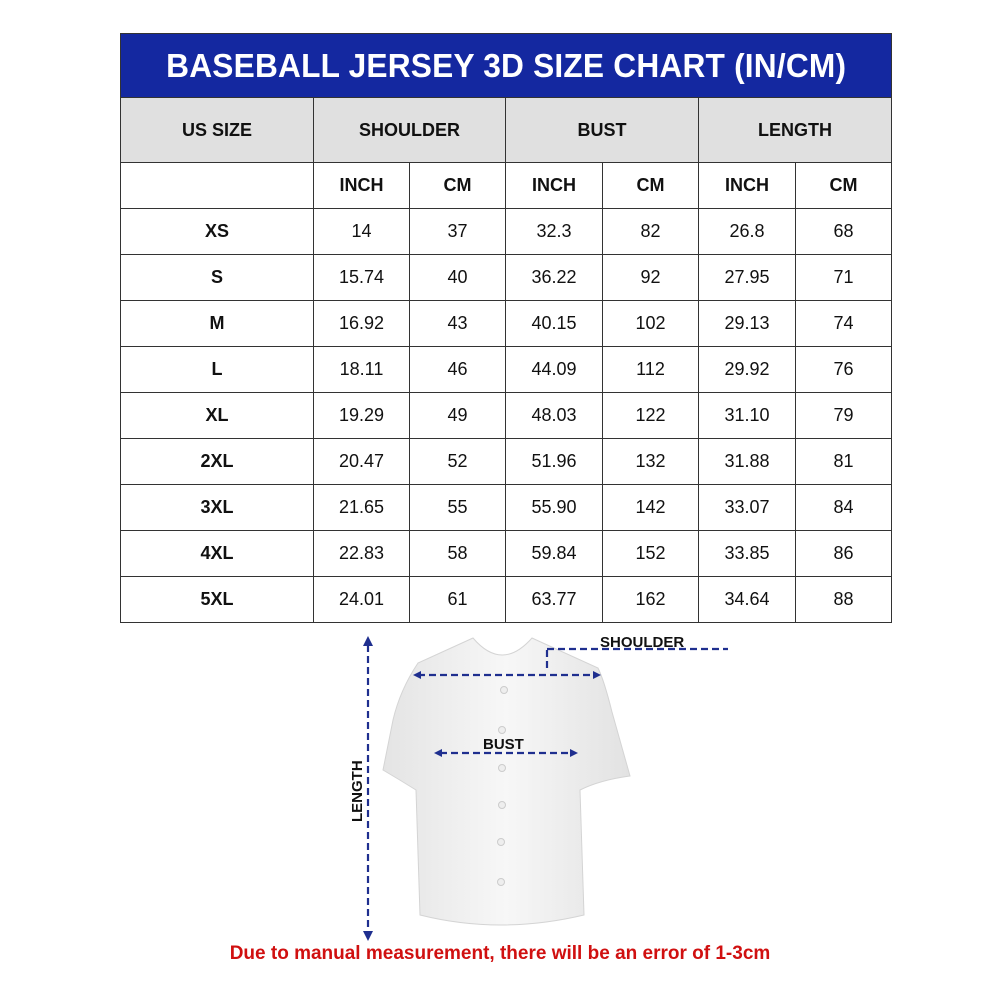 This screenshot has width=1000, height=1000. What do you see at coordinates (409, 130) in the screenshot?
I see `header-shoulder: SHOULDER` at bounding box center [409, 130].